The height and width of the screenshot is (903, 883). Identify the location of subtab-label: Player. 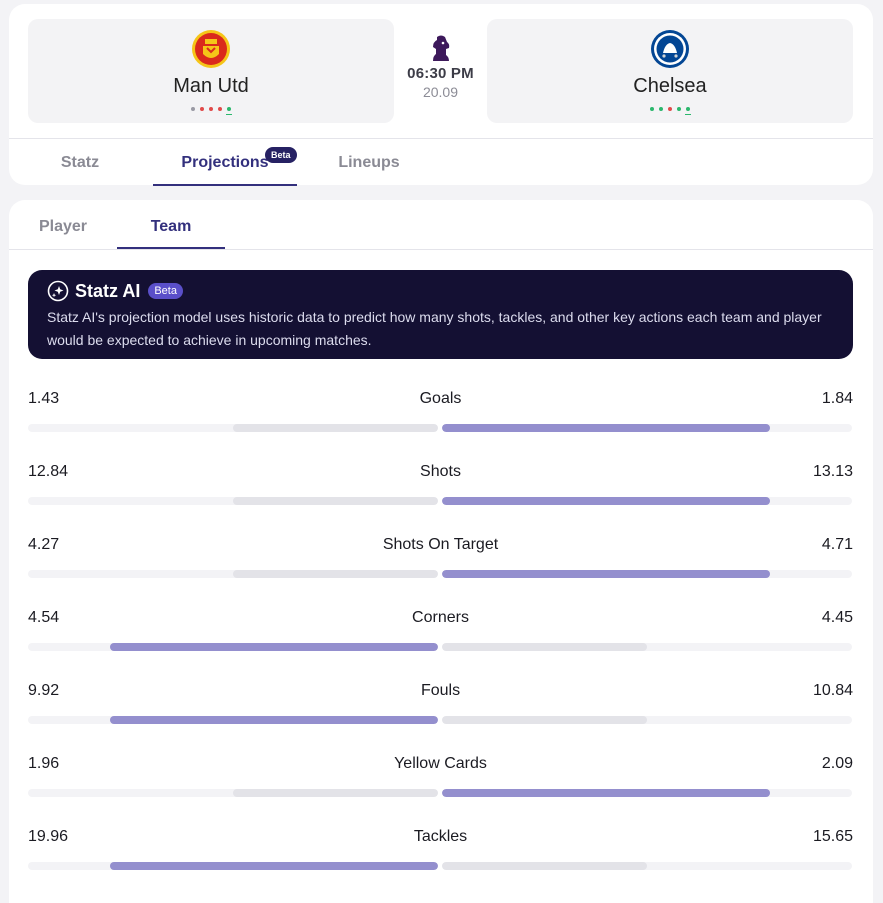
(63, 226).